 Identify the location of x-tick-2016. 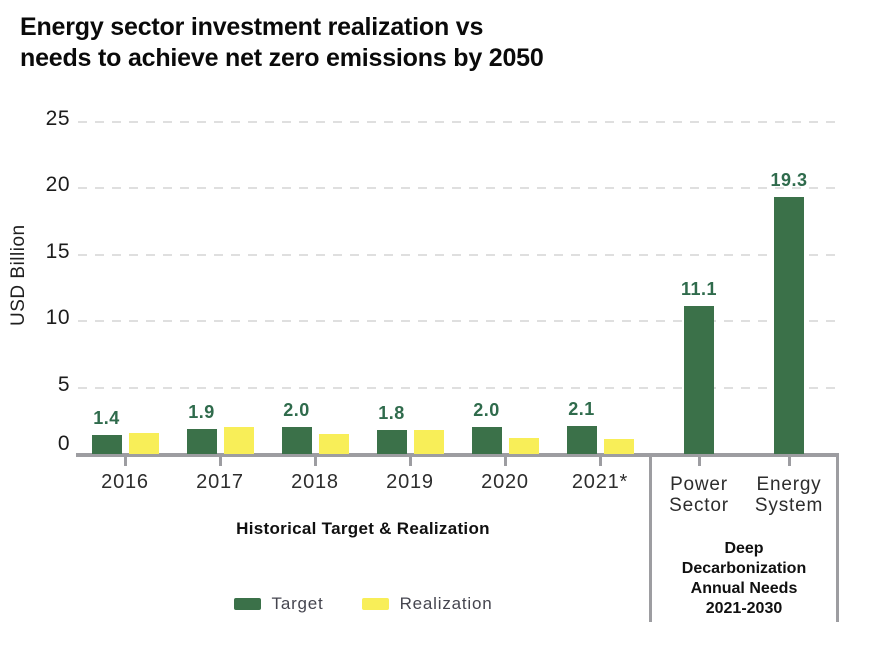
(125, 461).